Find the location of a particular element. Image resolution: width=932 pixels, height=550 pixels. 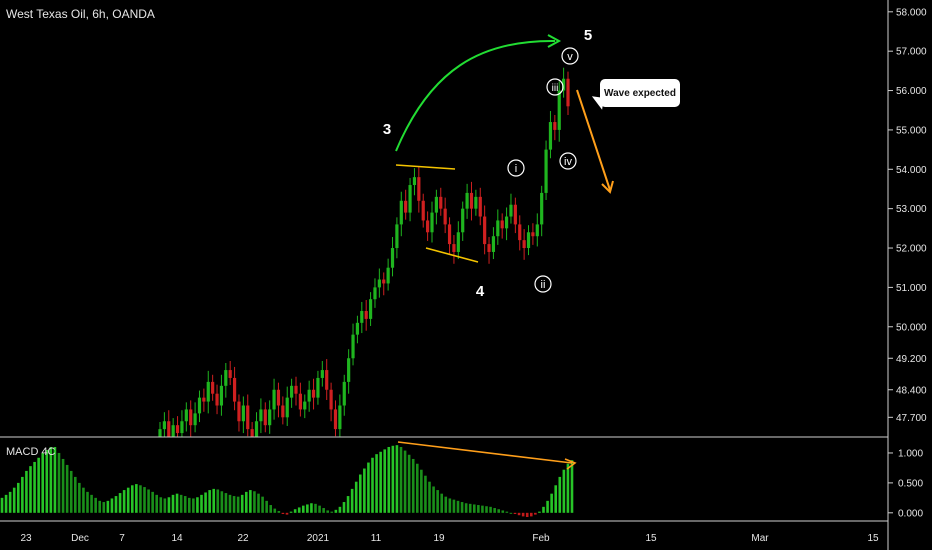

wave-5-label: 5 is located at coordinates (588, 35).